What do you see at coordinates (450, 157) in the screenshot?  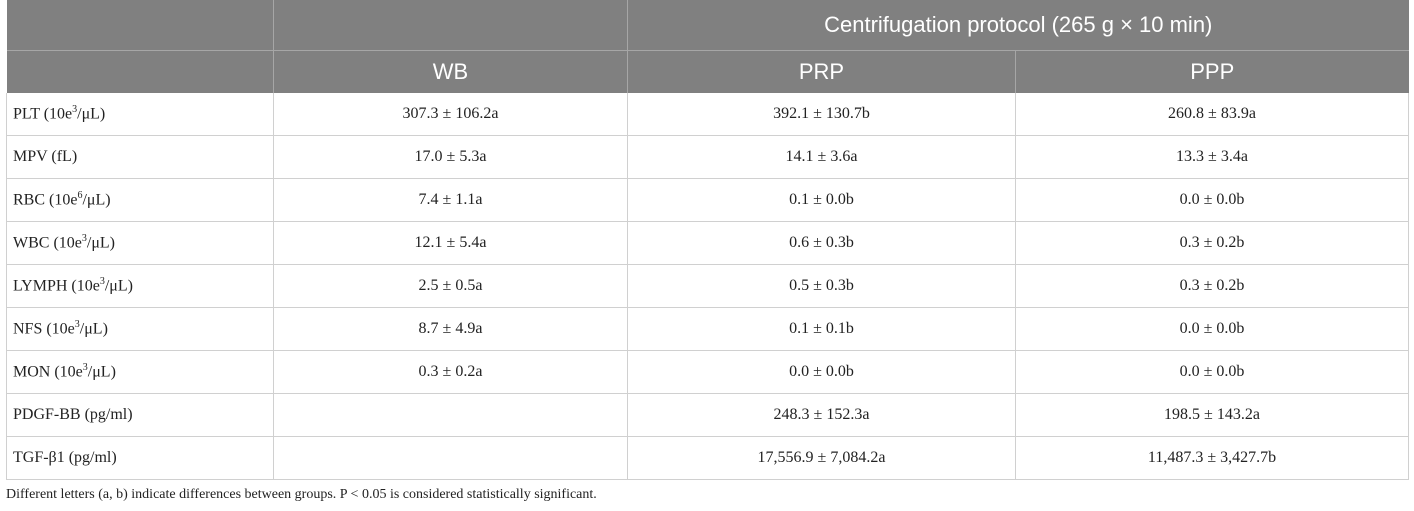 I see `value-cell: 17.0 ± 5.3a` at bounding box center [450, 157].